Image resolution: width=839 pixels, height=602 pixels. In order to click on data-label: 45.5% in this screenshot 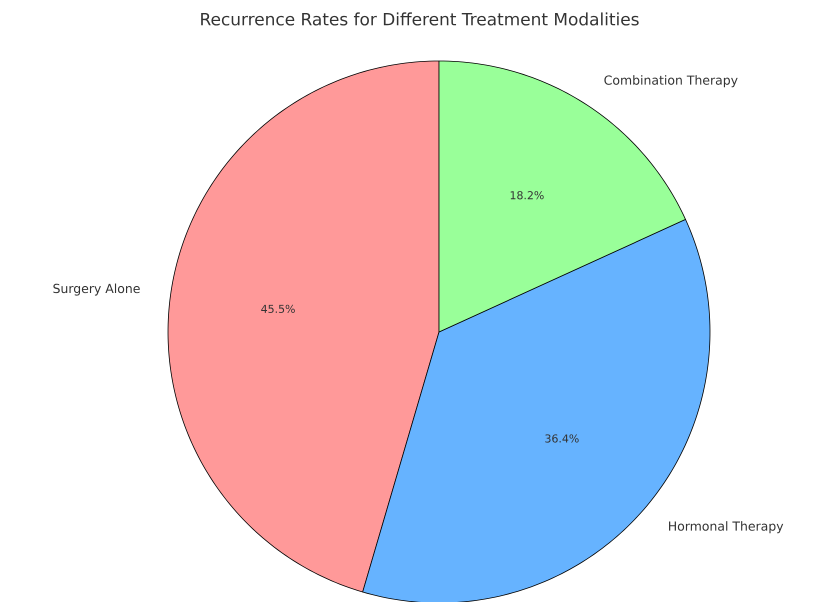, I will do `click(278, 308)`.